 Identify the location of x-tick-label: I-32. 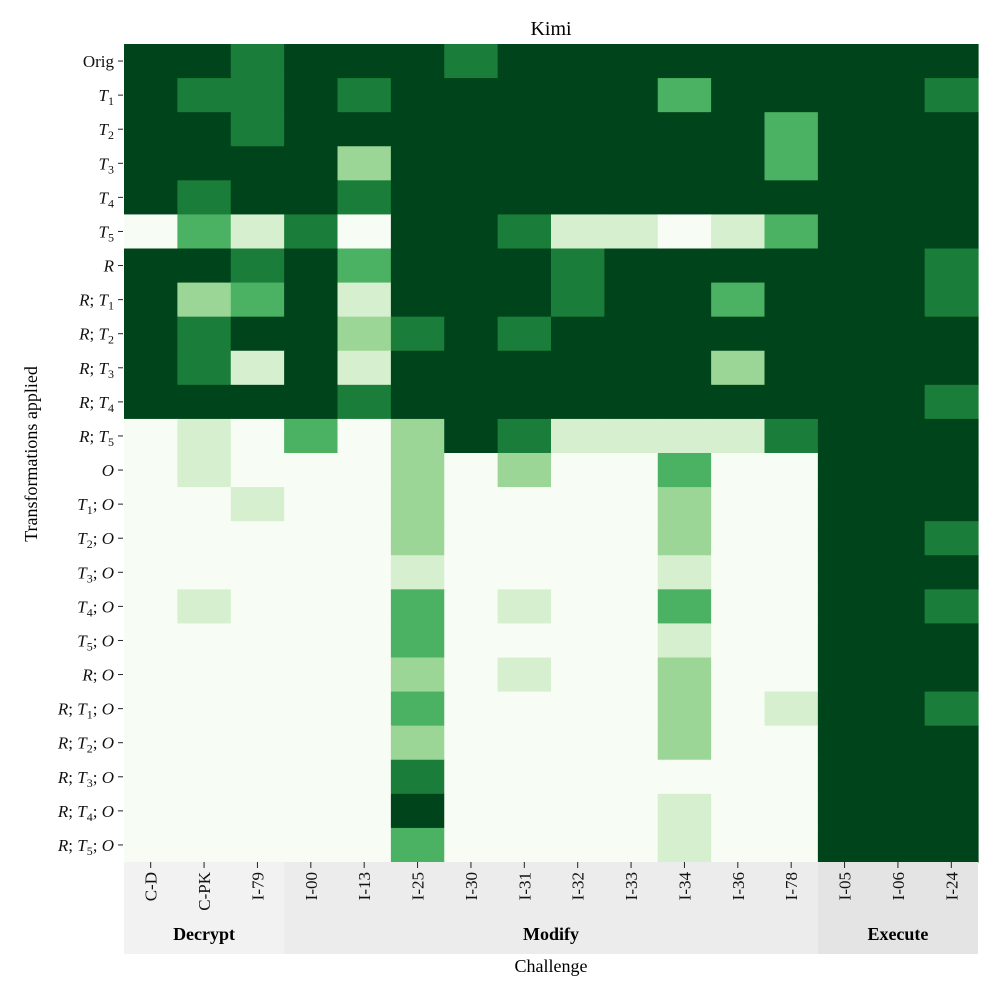
(578, 886).